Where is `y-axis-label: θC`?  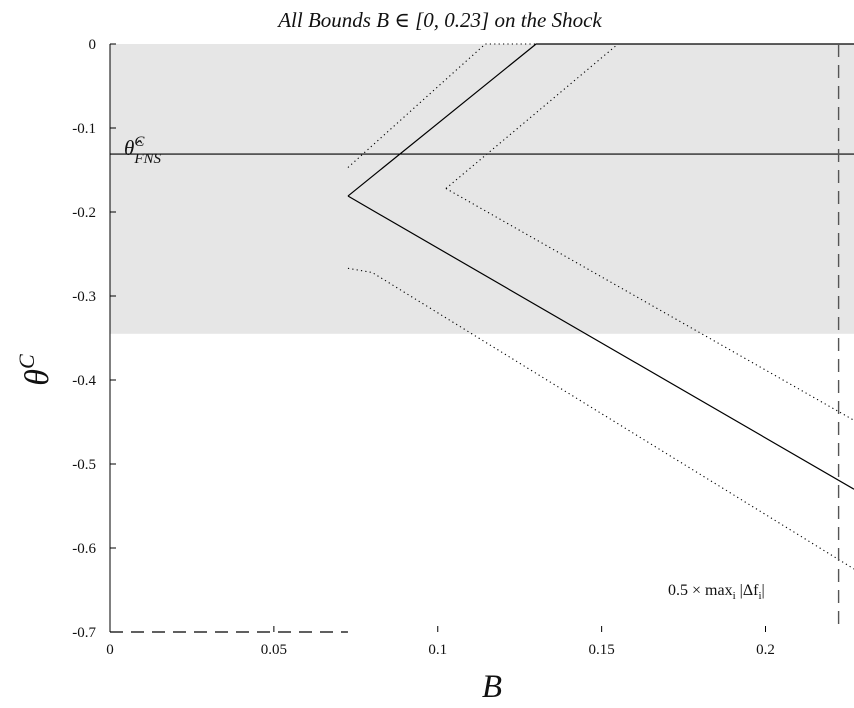
y-axis-label: θC is located at coordinates (35, 370).